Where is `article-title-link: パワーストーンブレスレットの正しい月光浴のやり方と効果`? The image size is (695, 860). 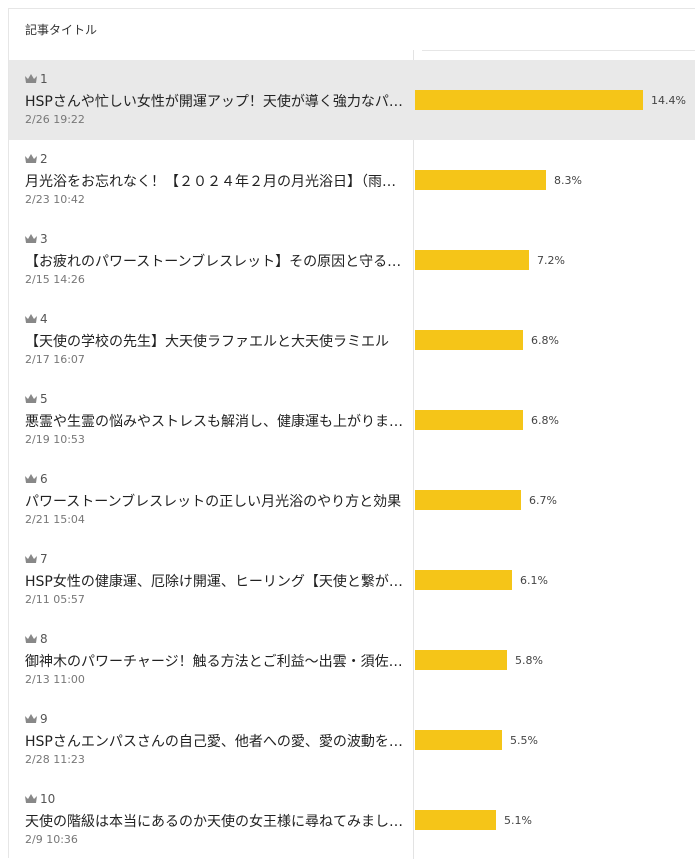
article-title-link: パワーストーンブレスレットの正しい月光浴のやり方と効果 is located at coordinates (213, 502).